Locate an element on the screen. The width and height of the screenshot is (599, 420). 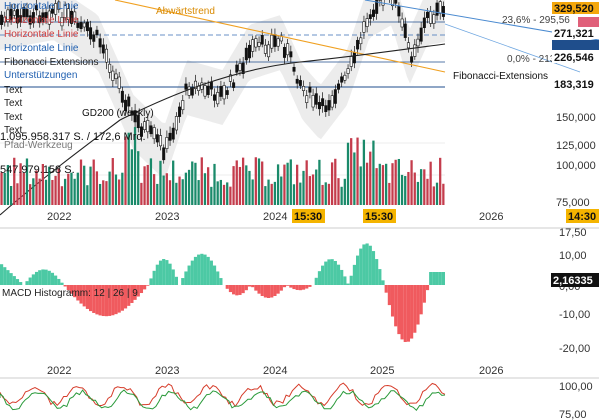
fib-ext-label: Fibonacci-Extensions is located at coordinates (500, 76).